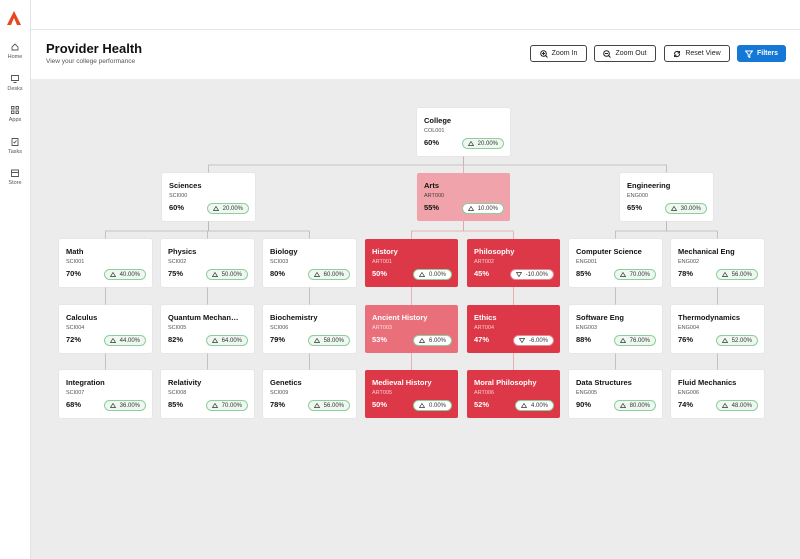 This screenshot has width=800, height=559. I want to click on page-subtitle: View your college performance, so click(91, 61).